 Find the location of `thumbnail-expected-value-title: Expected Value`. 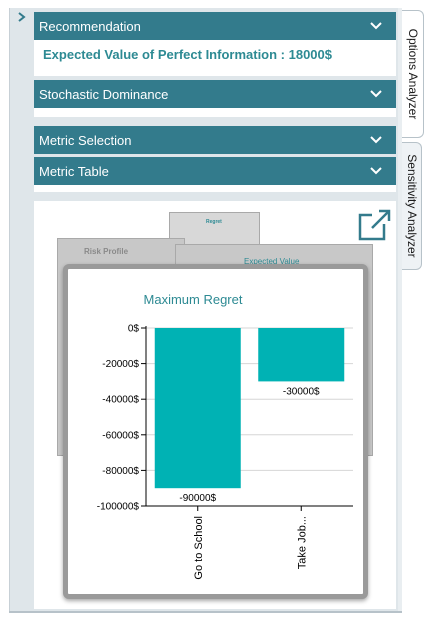

thumbnail-expected-value-title: Expected Value is located at coordinates (272, 261).